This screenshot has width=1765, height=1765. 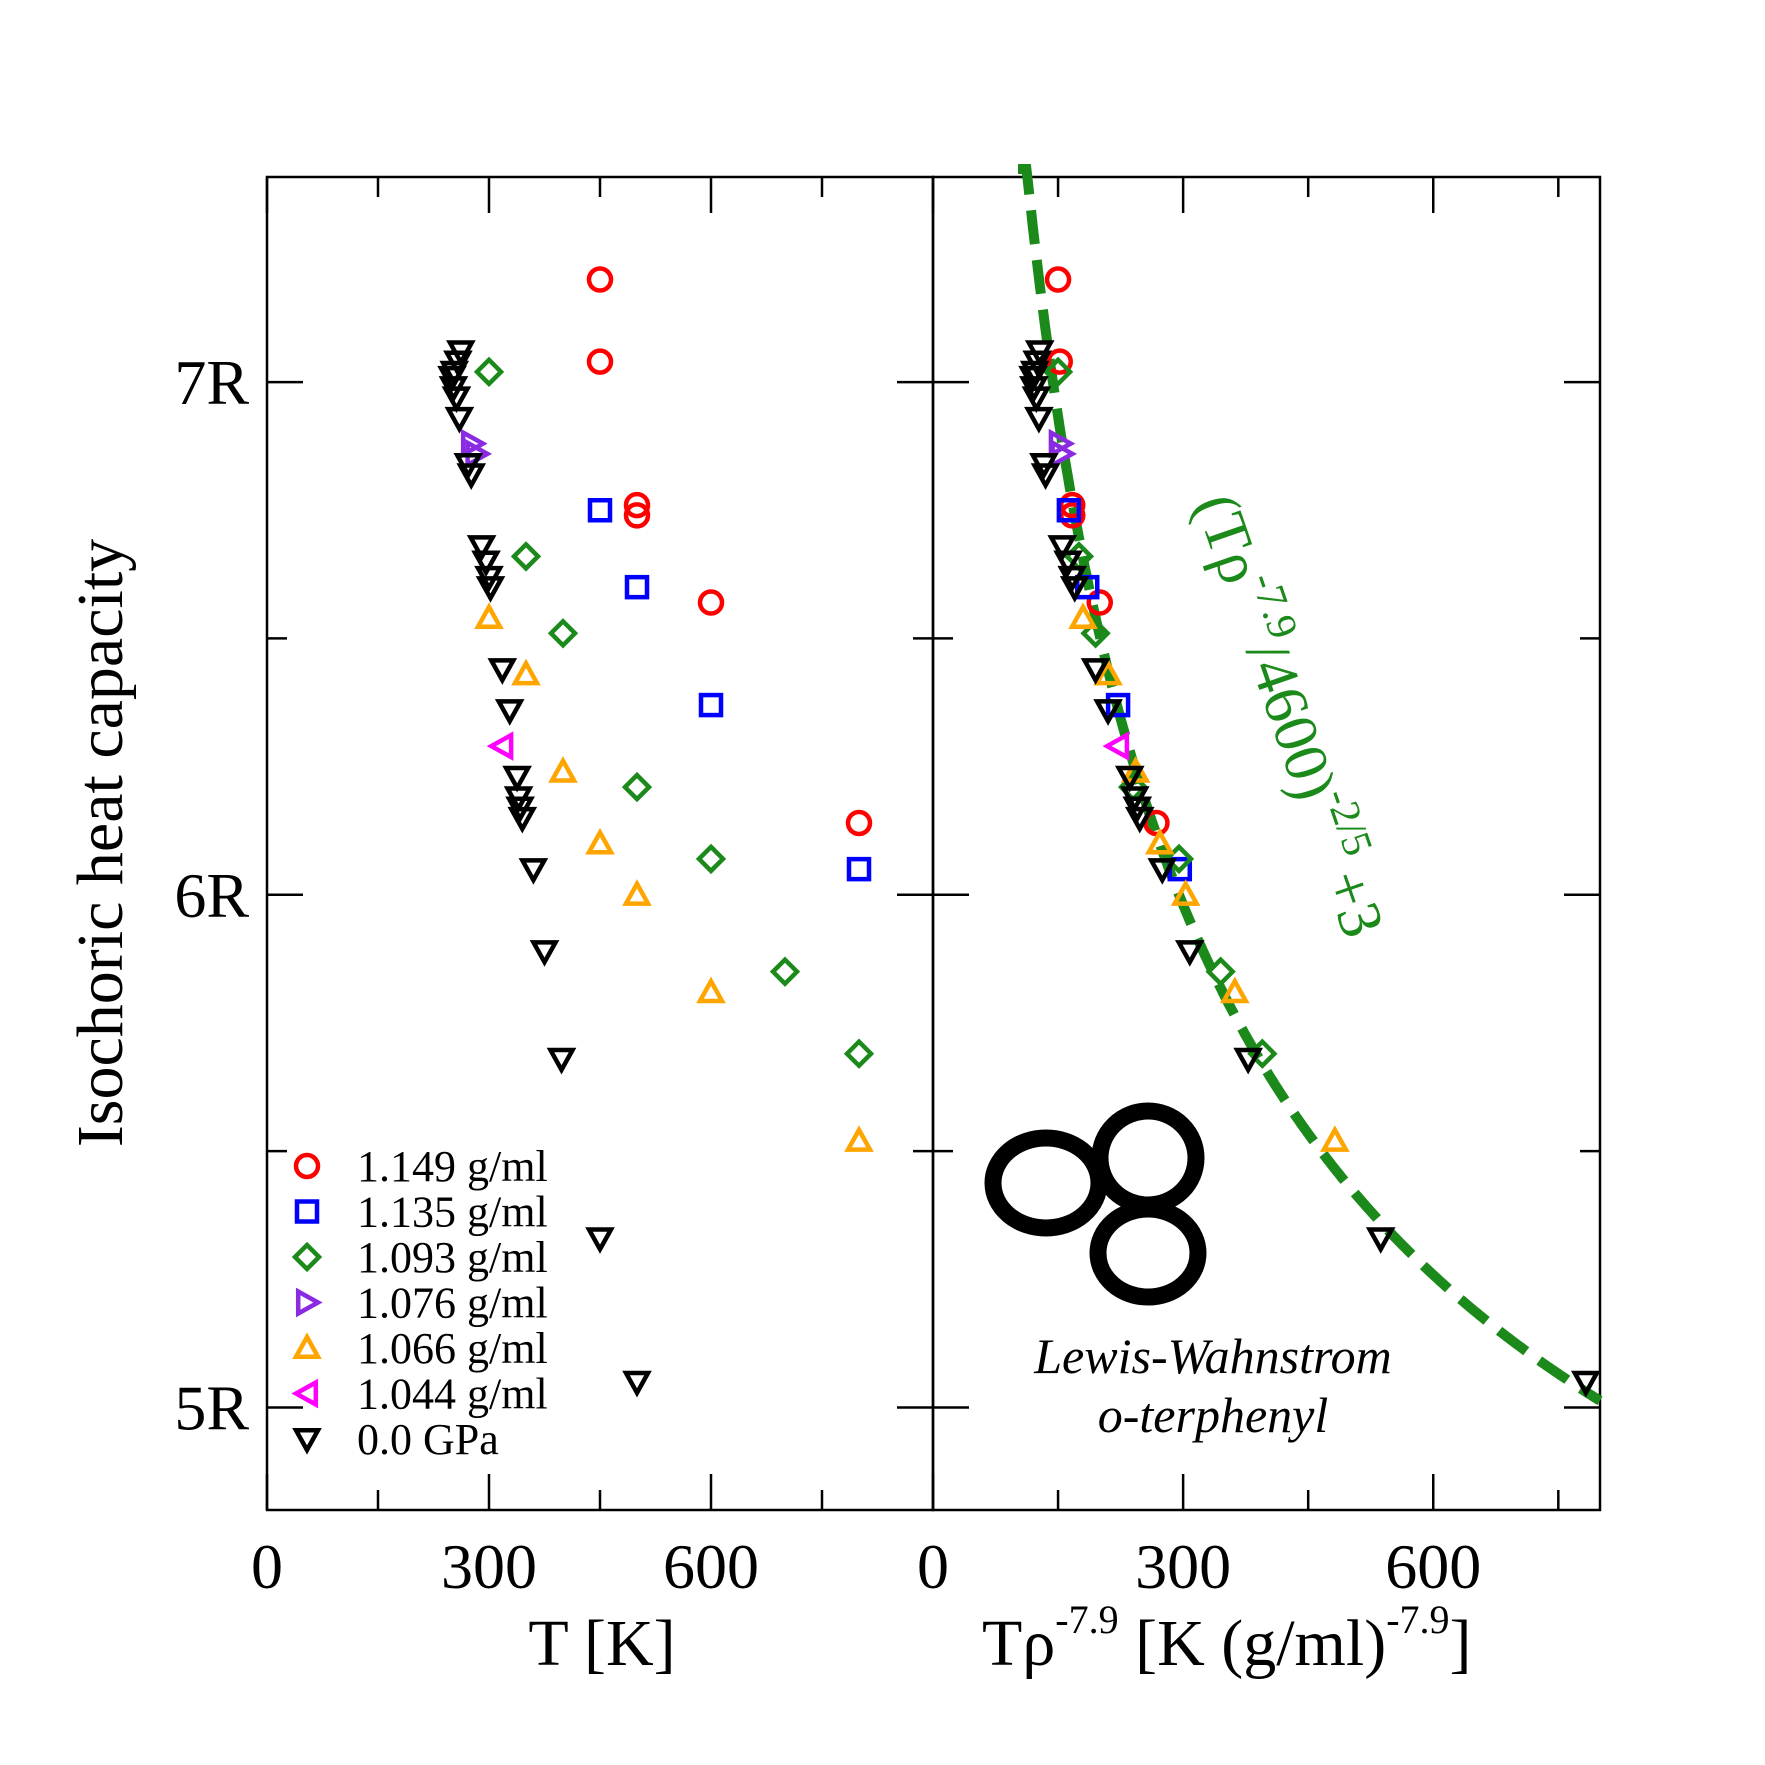 I want to click on y-tick-label: 6R, so click(x=211, y=895).